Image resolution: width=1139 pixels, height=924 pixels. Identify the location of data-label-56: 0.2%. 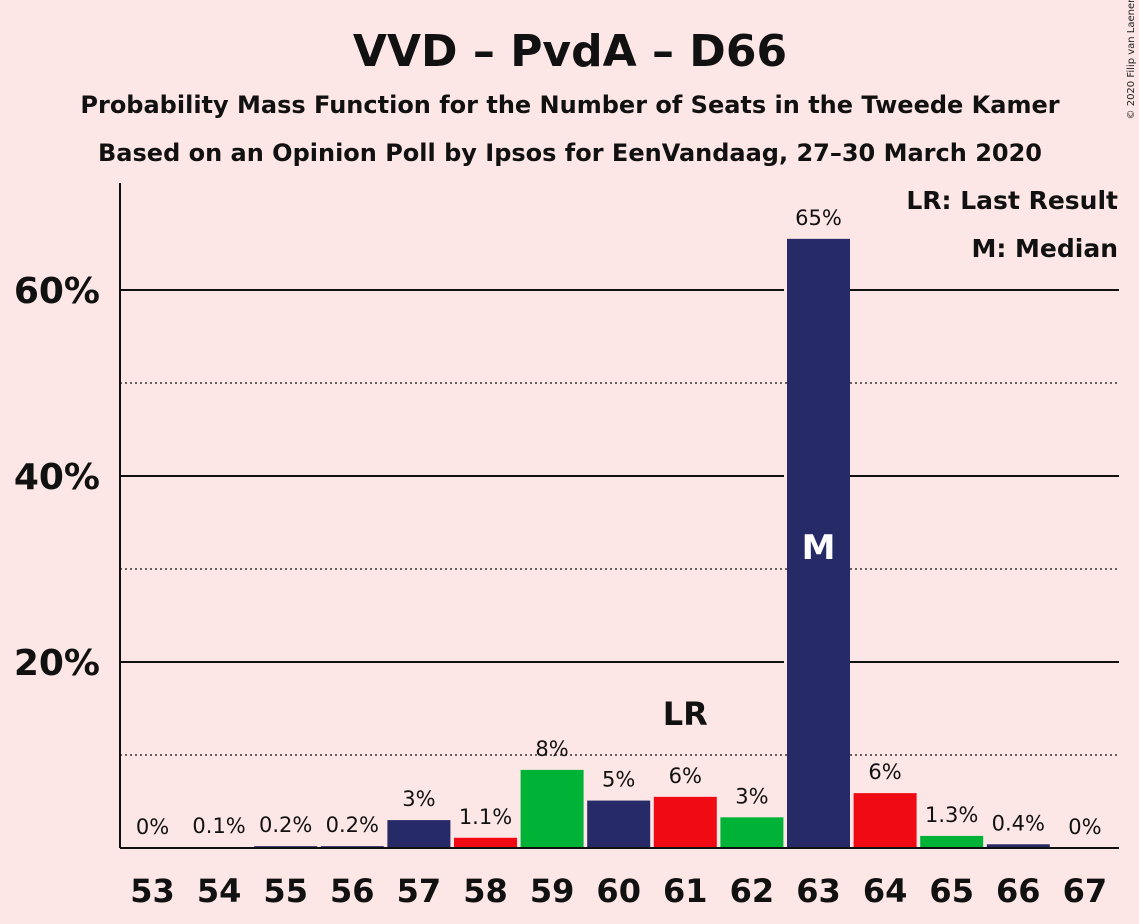
(352, 825).